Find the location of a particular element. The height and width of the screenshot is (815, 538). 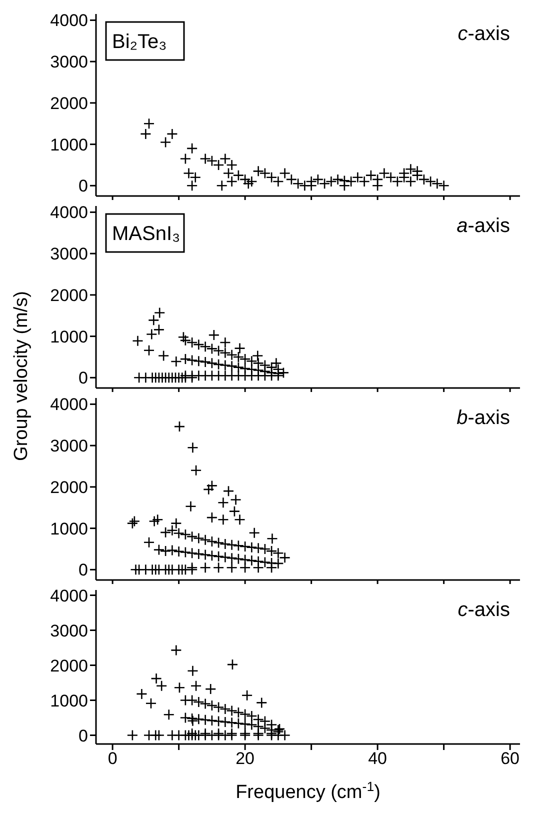

annotation: Bi₂Te₃ is located at coordinates (139, 42).